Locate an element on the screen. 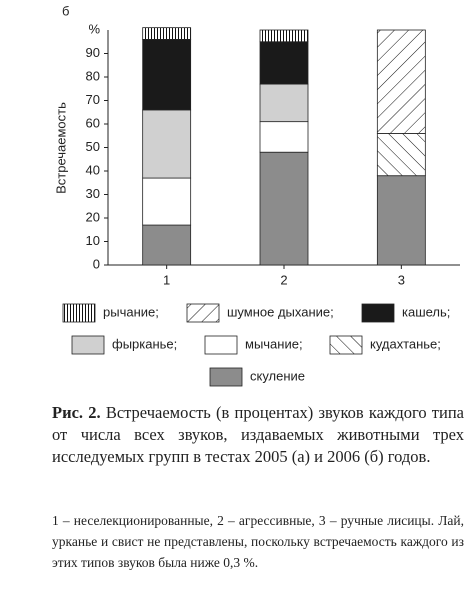 The width and height of the screenshot is (475, 600). legend-label: рычание; is located at coordinates (131, 311).